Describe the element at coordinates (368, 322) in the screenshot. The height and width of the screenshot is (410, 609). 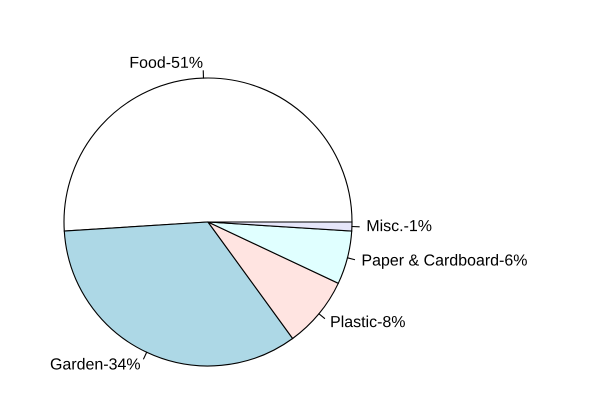
I see `slice-label: Plastic-8%` at that location.